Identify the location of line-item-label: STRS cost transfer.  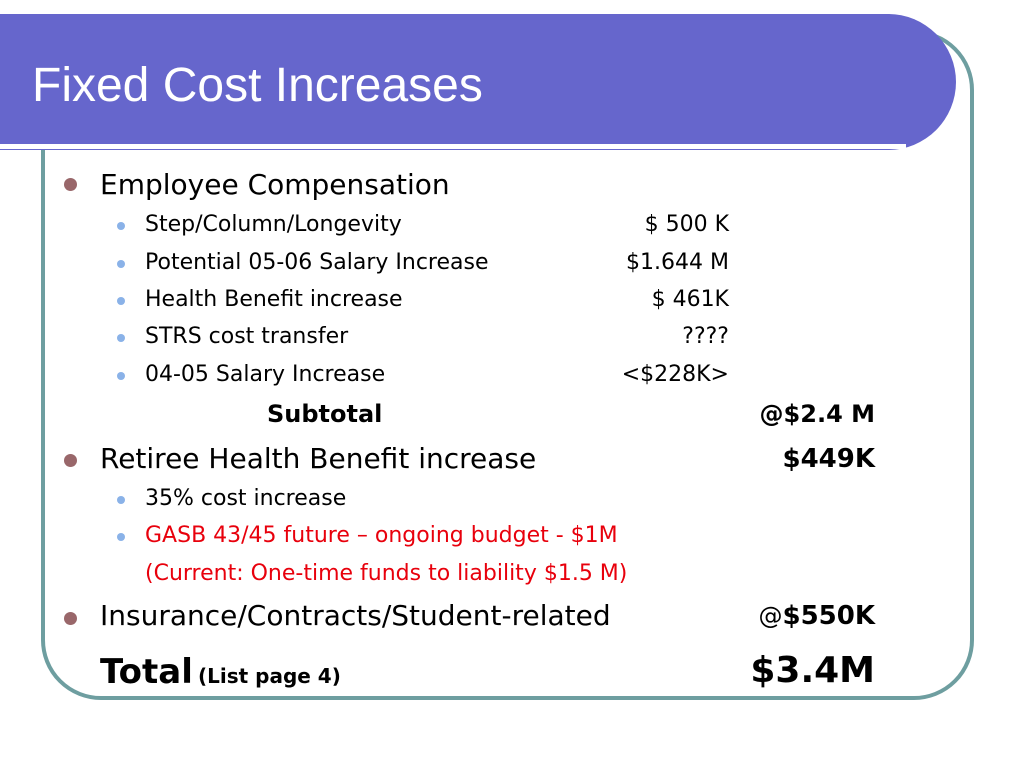
(247, 336).